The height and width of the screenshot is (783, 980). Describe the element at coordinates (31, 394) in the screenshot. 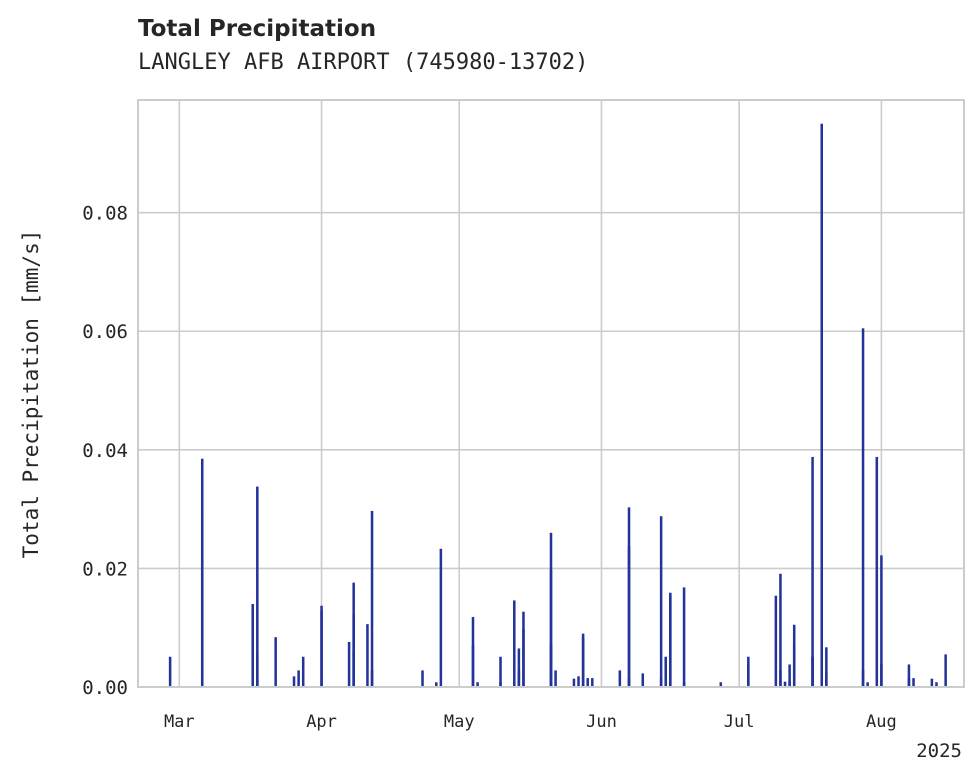

I see `y-axis-label: Total Precipitation [mm/s]` at that location.